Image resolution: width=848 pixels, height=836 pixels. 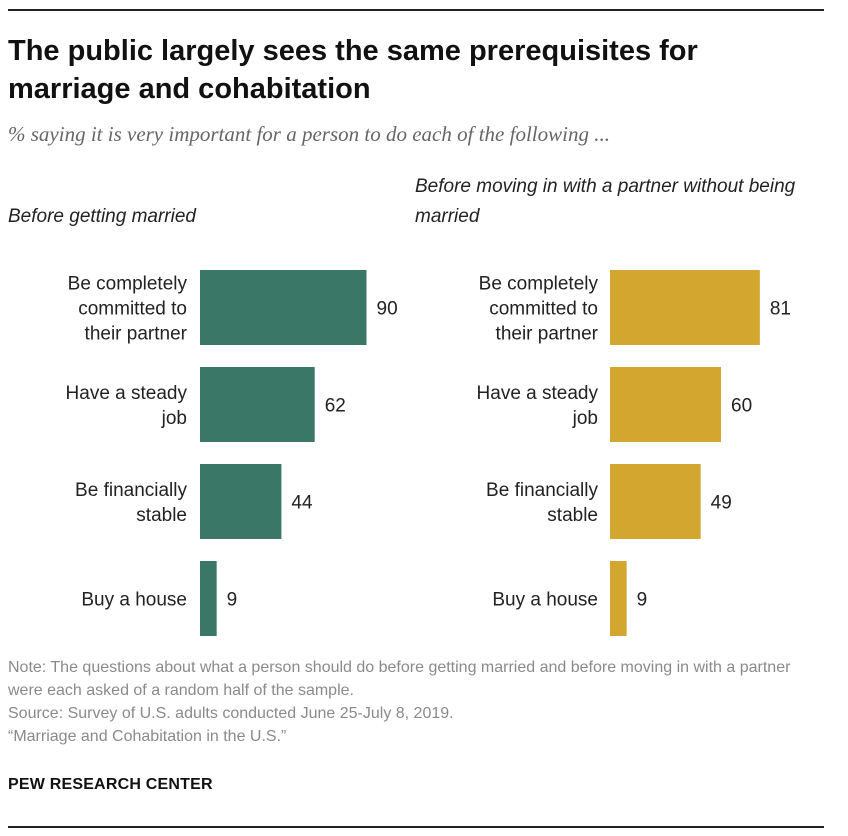 What do you see at coordinates (416, 10) in the screenshot?
I see `top-rule` at bounding box center [416, 10].